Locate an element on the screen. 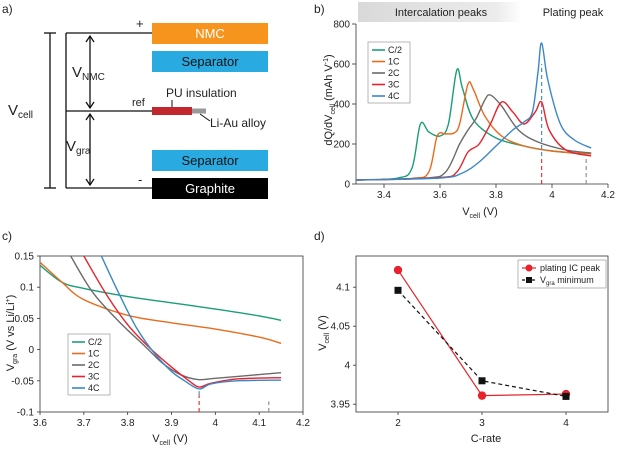 The height and width of the screenshot is (453, 624). separator-label-bottom: Separator is located at coordinates (210, 160).